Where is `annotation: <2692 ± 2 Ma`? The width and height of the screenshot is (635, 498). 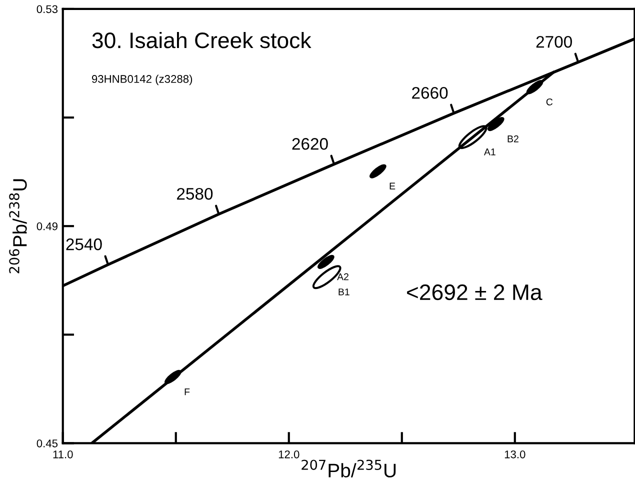
annotation: <2692 ± 2 Ma is located at coordinates (474, 292).